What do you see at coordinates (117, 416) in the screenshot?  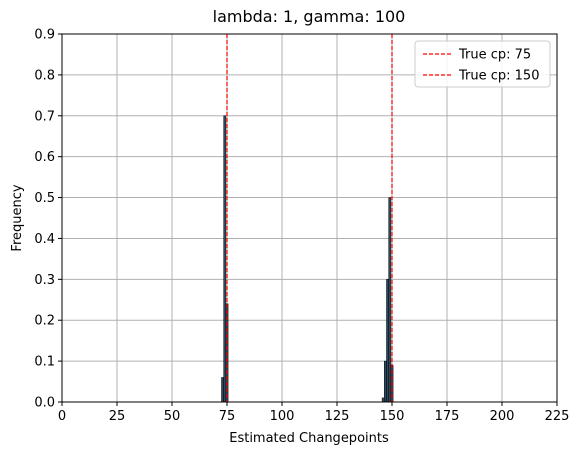 I see `x-tick-label: 25` at bounding box center [117, 416].